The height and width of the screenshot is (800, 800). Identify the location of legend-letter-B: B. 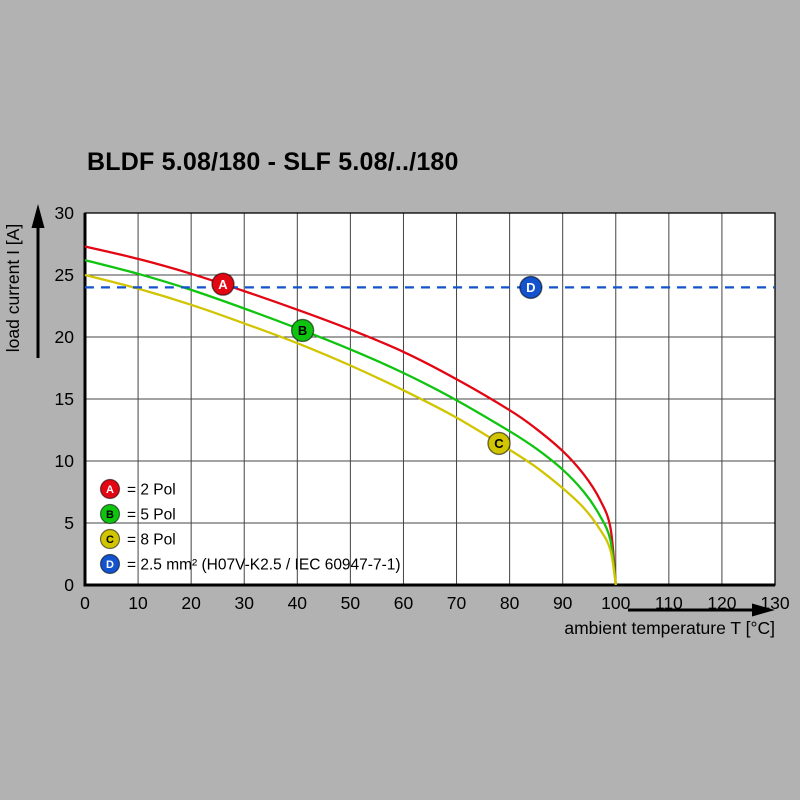
(110, 515).